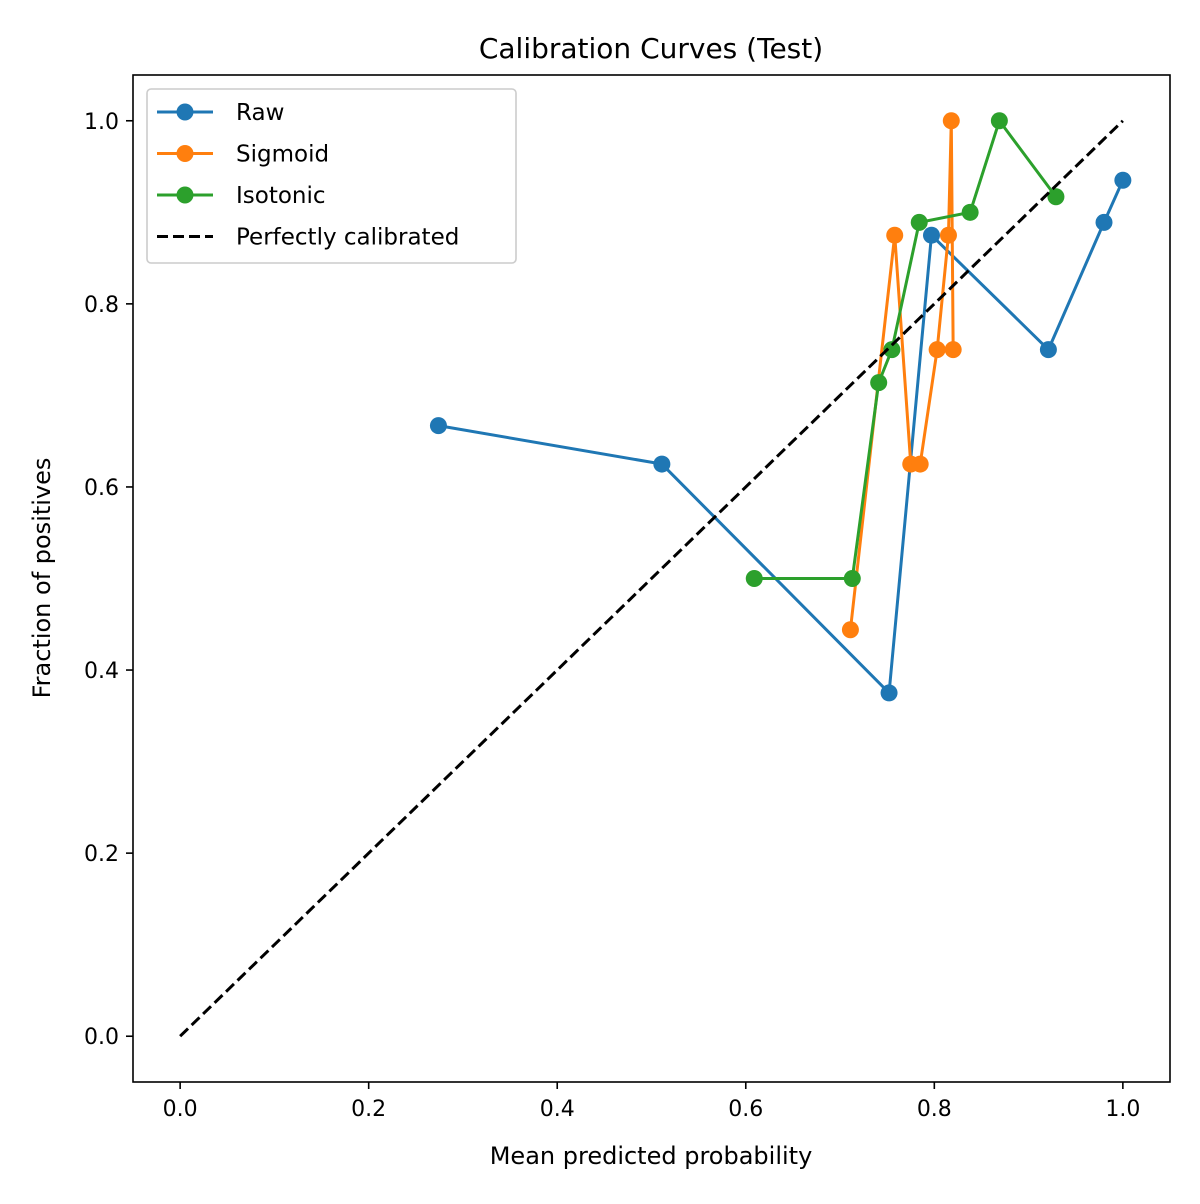 The height and width of the screenshot is (1204, 1200). What do you see at coordinates (651, 1156) in the screenshot?
I see `x-axis-label: Mean predicted probability` at bounding box center [651, 1156].